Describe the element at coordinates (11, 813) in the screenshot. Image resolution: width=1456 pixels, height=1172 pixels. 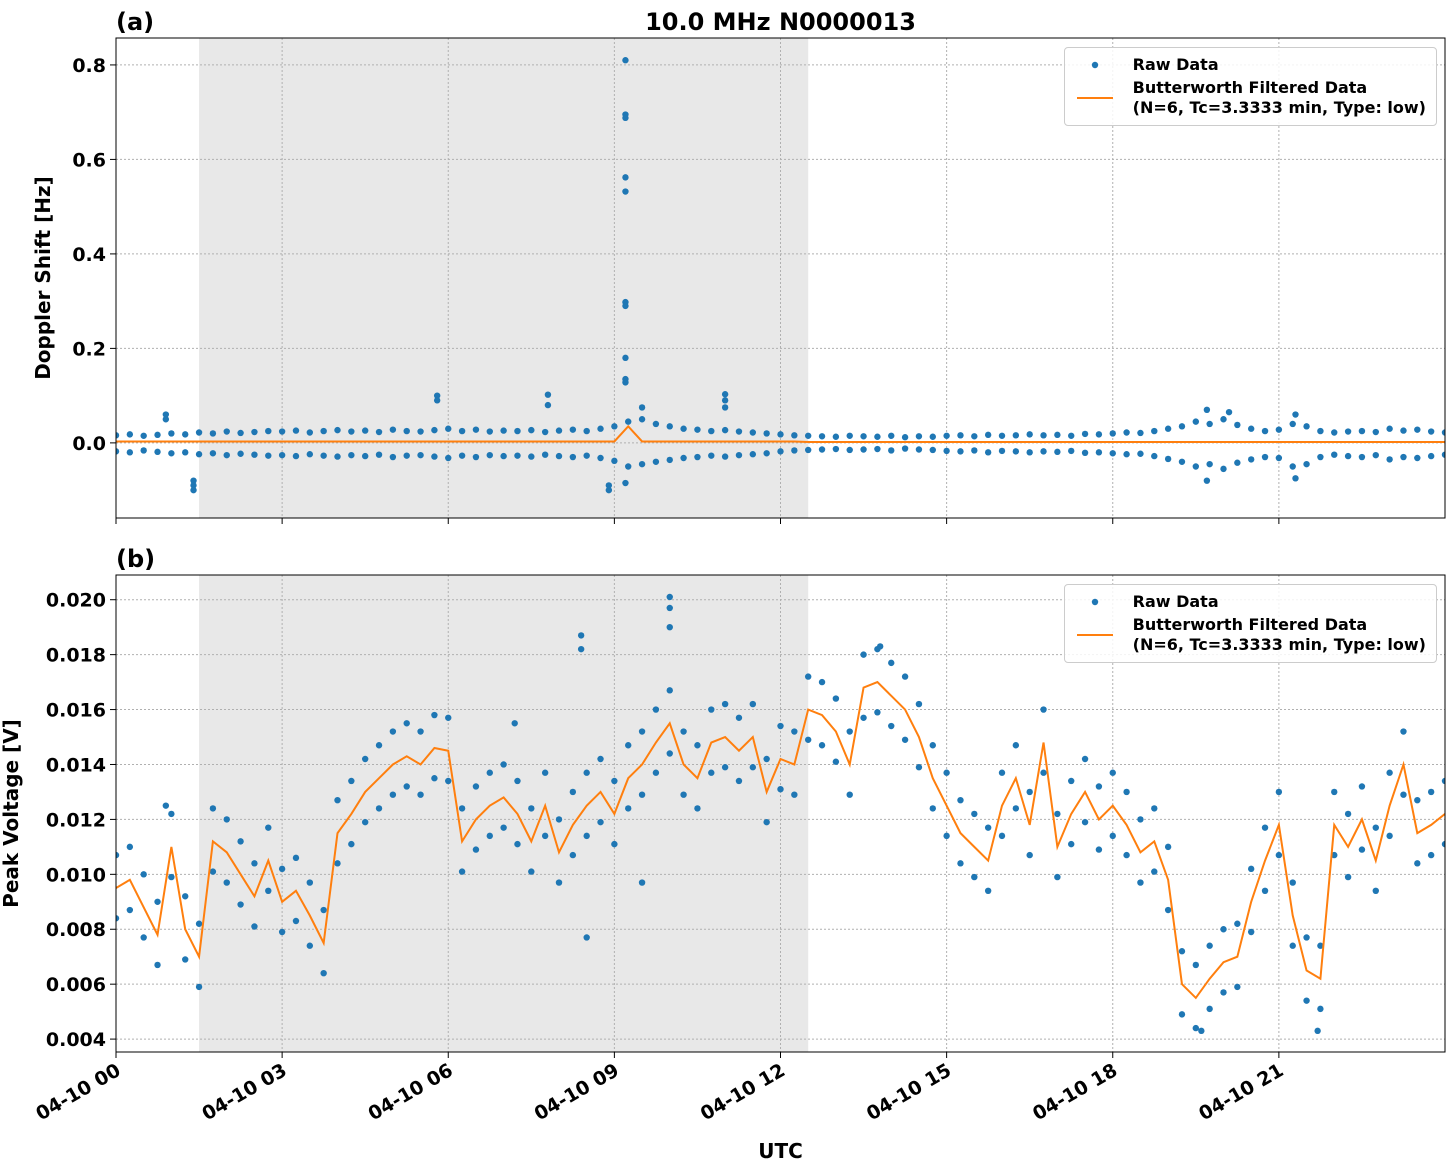
I see `y-axis-label: Peak Voltage [V]` at that location.